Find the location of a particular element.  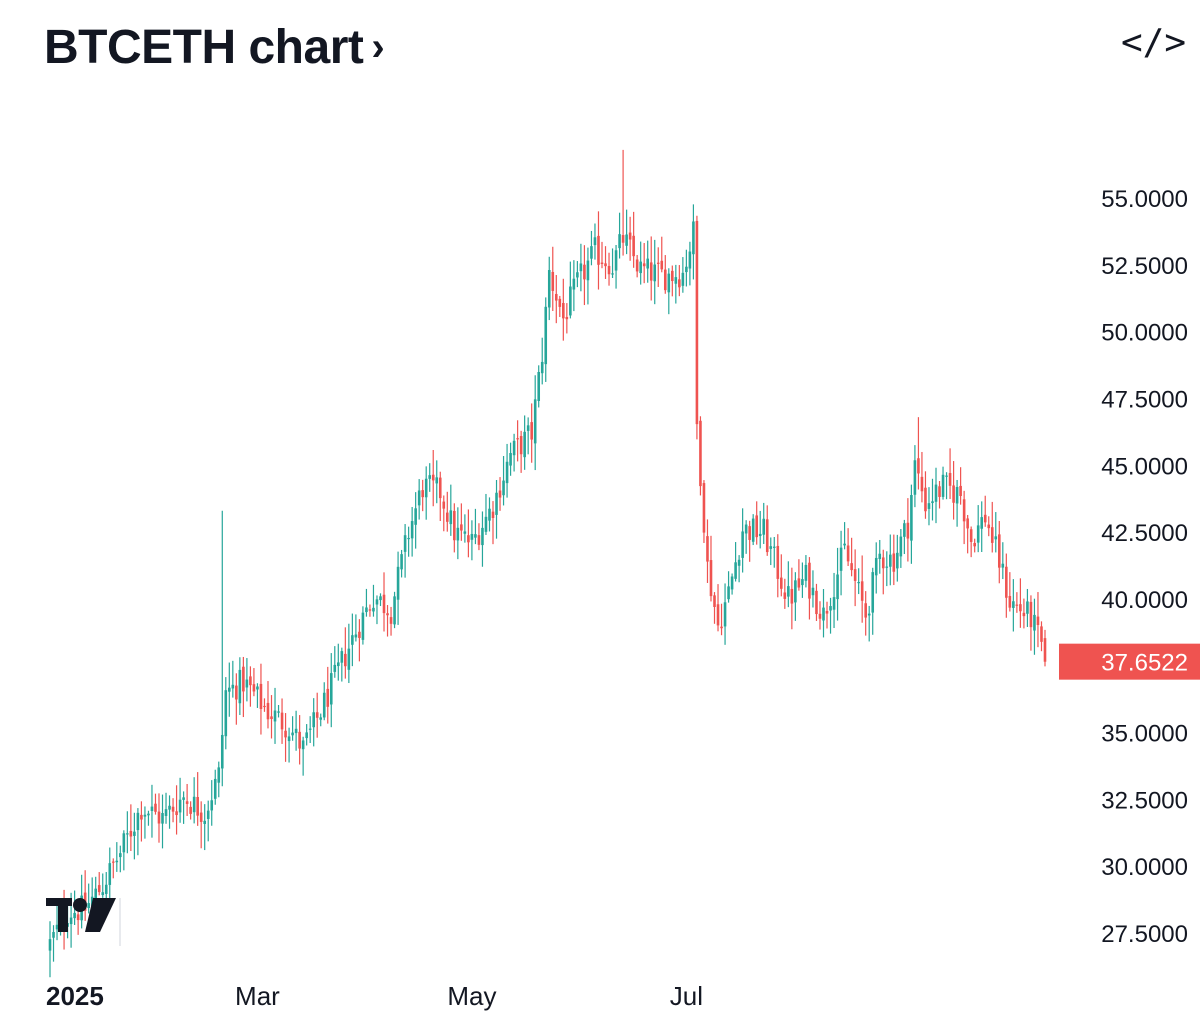

code-embed-icon: </> is located at coordinates (1153, 42).